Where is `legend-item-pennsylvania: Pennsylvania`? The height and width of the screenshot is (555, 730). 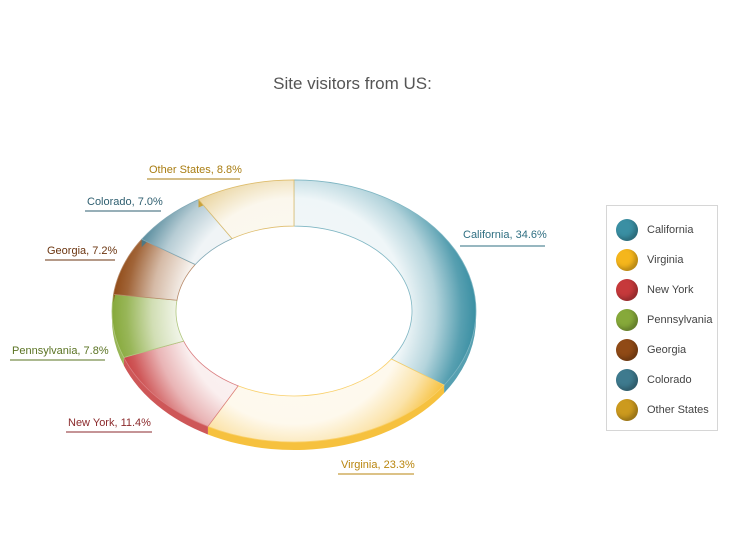
legend-item-pennsylvania: Pennsylvania is located at coordinates (662, 320).